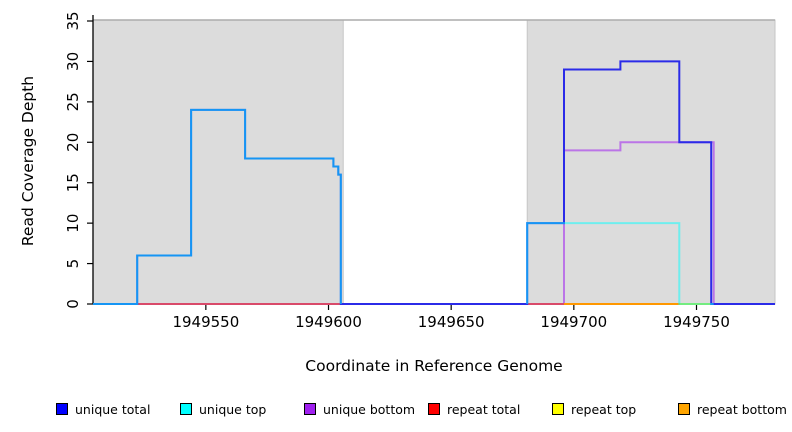 This screenshot has width=792, height=432. What do you see at coordinates (684, 409) in the screenshot?
I see `legend-swatch-repeat-bottom` at bounding box center [684, 409].